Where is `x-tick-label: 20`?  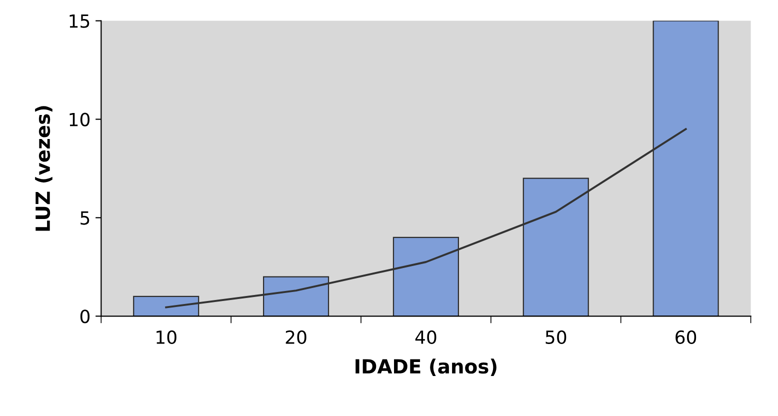
x-tick-label: 20 is located at coordinates (296, 337).